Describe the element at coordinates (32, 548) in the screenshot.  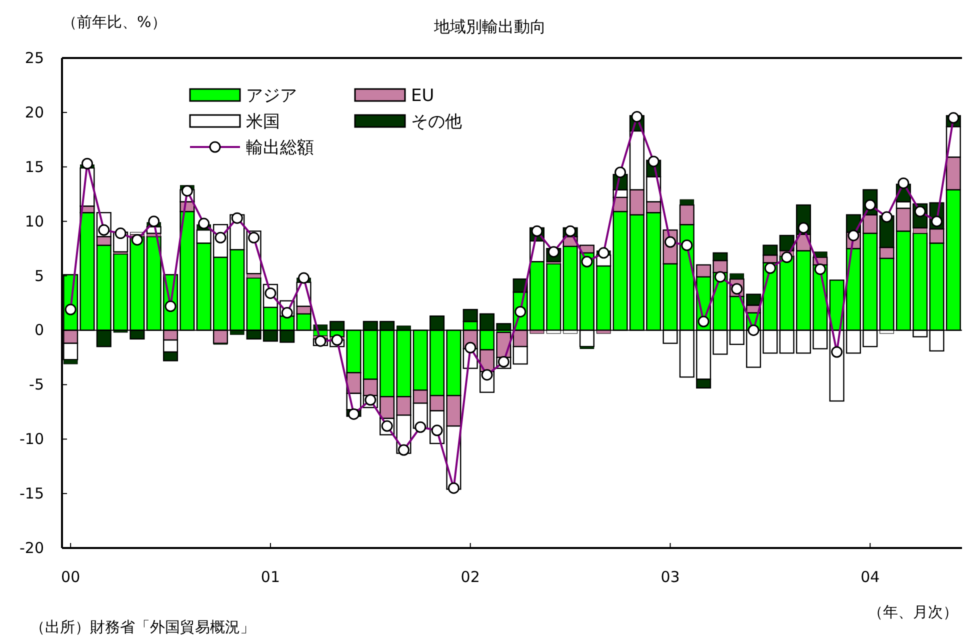
I see `y-tick-label: -20` at that location.